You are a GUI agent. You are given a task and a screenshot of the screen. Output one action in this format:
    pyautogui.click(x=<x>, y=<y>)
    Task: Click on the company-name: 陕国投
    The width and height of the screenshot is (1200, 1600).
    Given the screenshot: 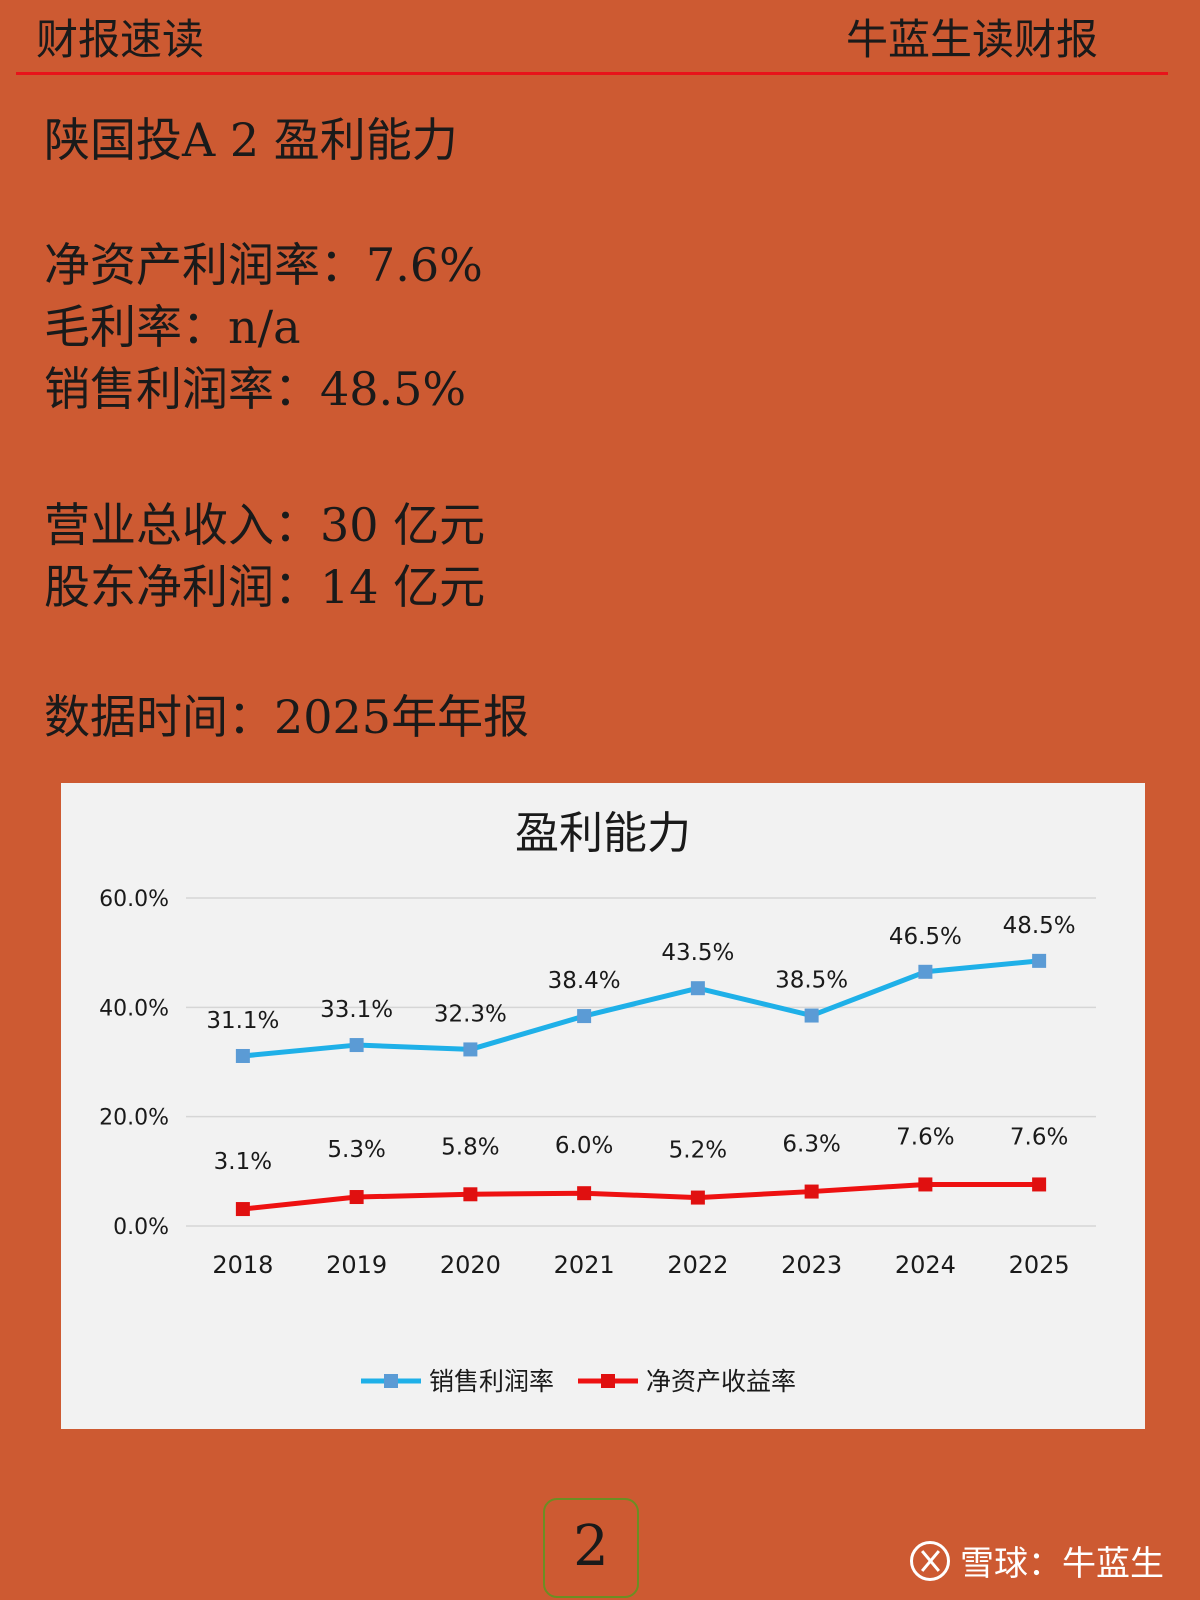 What is the action you would take?
    pyautogui.click(x=113, y=140)
    